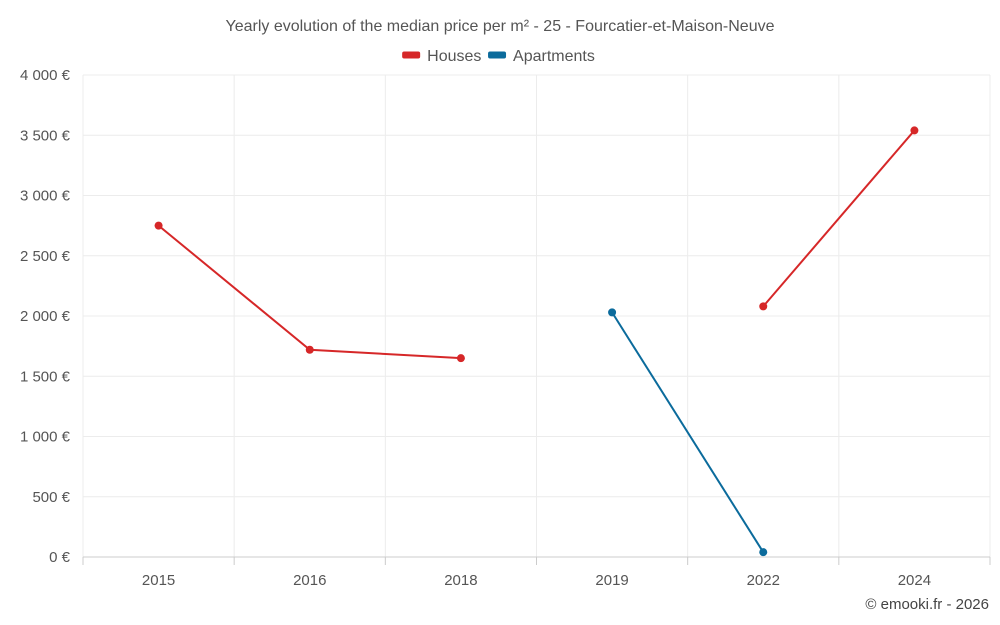 This screenshot has height=625, width=1000. I want to click on x-tick-label: 2022, so click(763, 580).